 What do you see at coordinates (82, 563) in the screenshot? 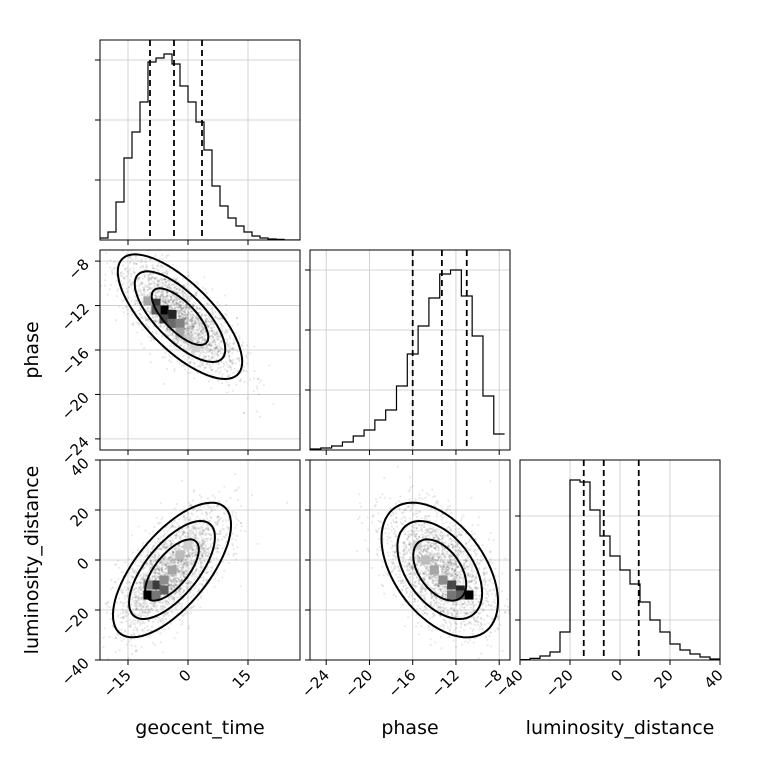
I see `y-tick-label: 0` at bounding box center [82, 563].